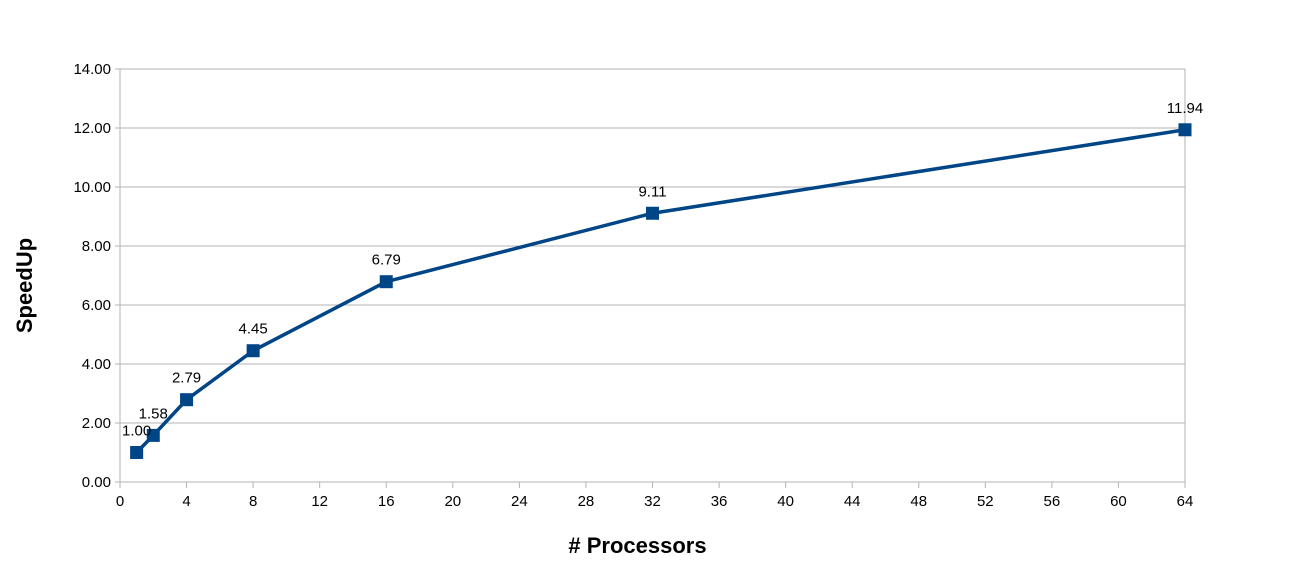 The height and width of the screenshot is (578, 1303). I want to click on x-tick-label: 8, so click(253, 501).